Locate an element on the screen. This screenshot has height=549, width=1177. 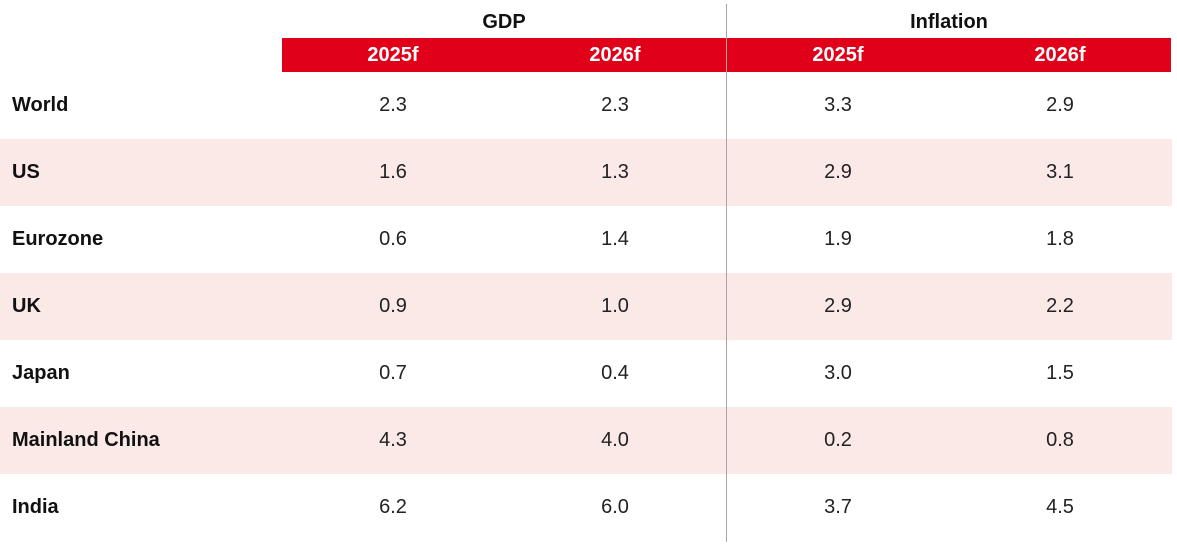
gdp-2025-value: 6.2 is located at coordinates (393, 507).